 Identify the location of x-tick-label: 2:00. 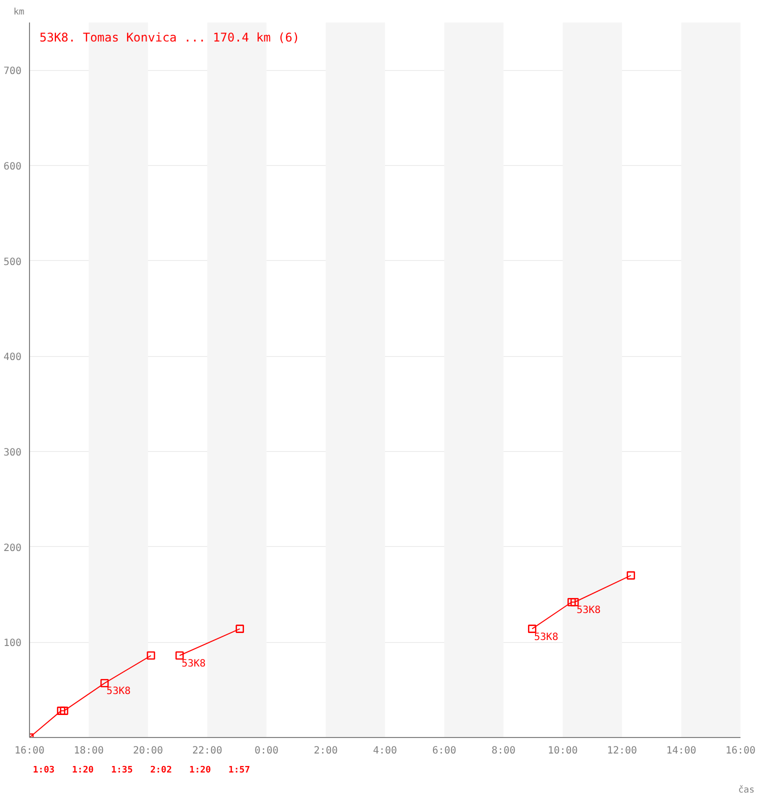
(326, 751).